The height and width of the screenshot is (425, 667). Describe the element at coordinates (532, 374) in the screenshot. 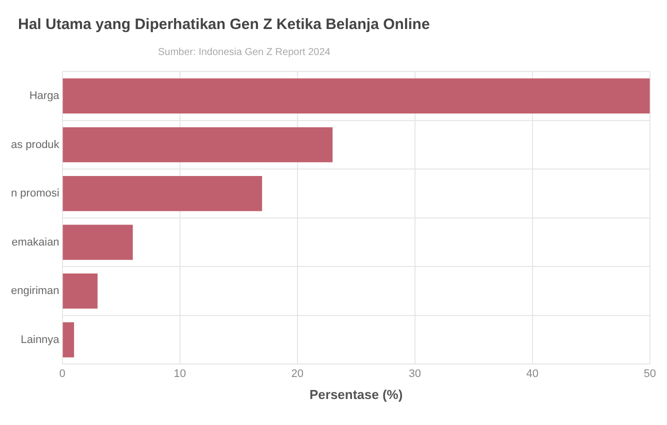

I see `x-tick-label: 40` at that location.